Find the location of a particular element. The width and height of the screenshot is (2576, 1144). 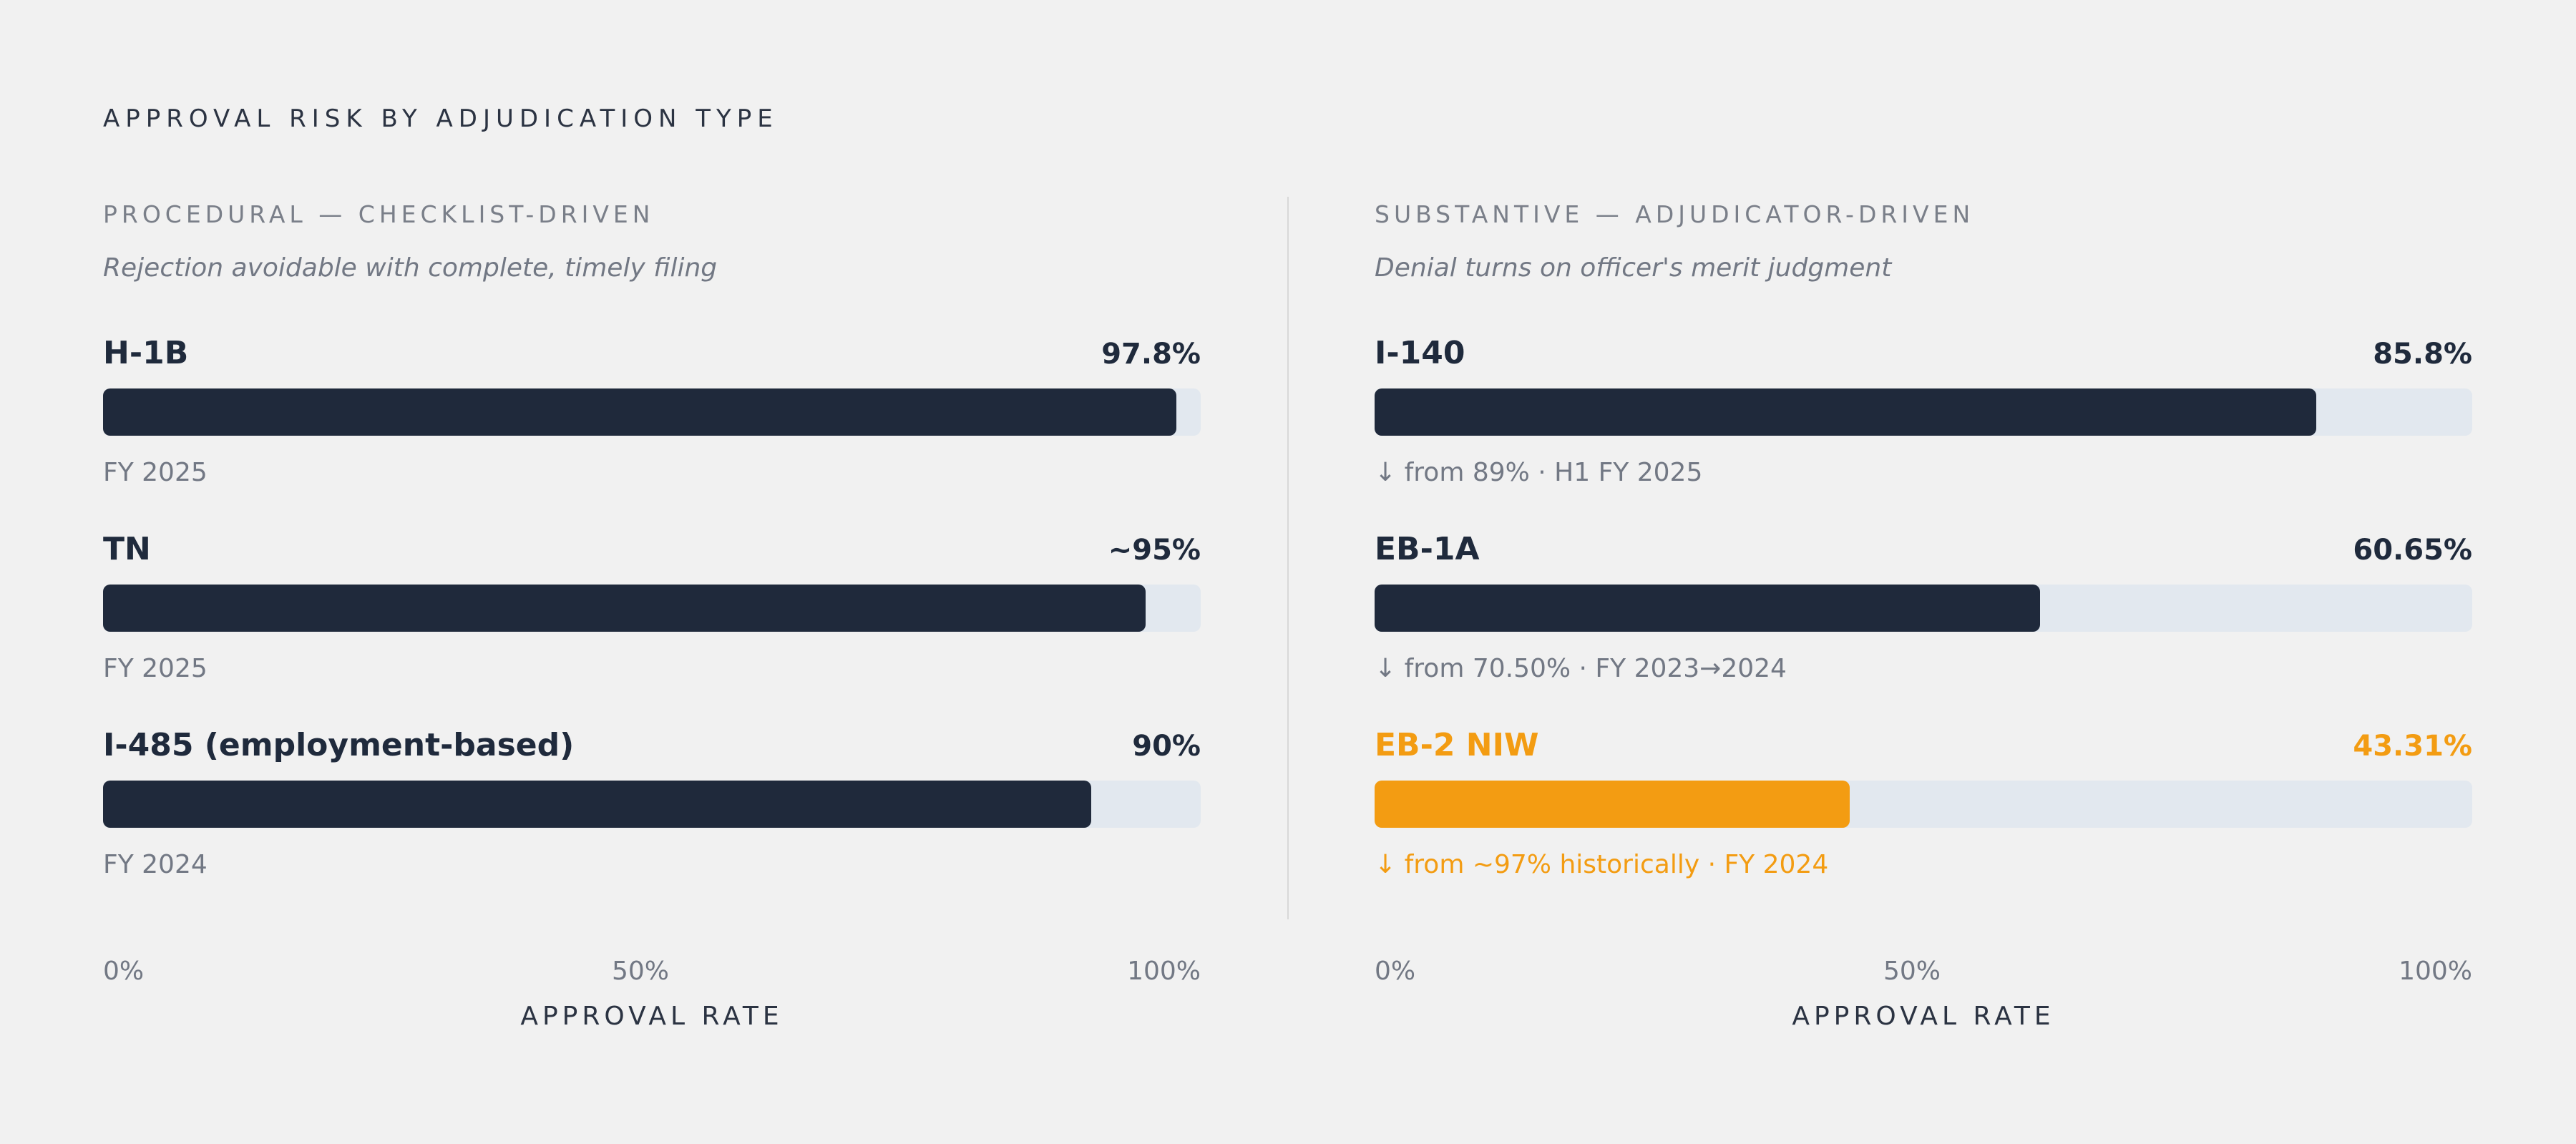

bar-row-i485: I-485 (employment-based) 90% FY 2024 is located at coordinates (652, 809).